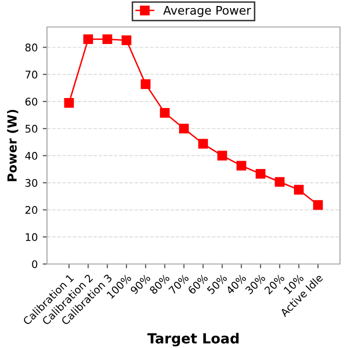  What do you see at coordinates (12, 146) in the screenshot?
I see `y-axis-title: Power (W)` at bounding box center [12, 146].